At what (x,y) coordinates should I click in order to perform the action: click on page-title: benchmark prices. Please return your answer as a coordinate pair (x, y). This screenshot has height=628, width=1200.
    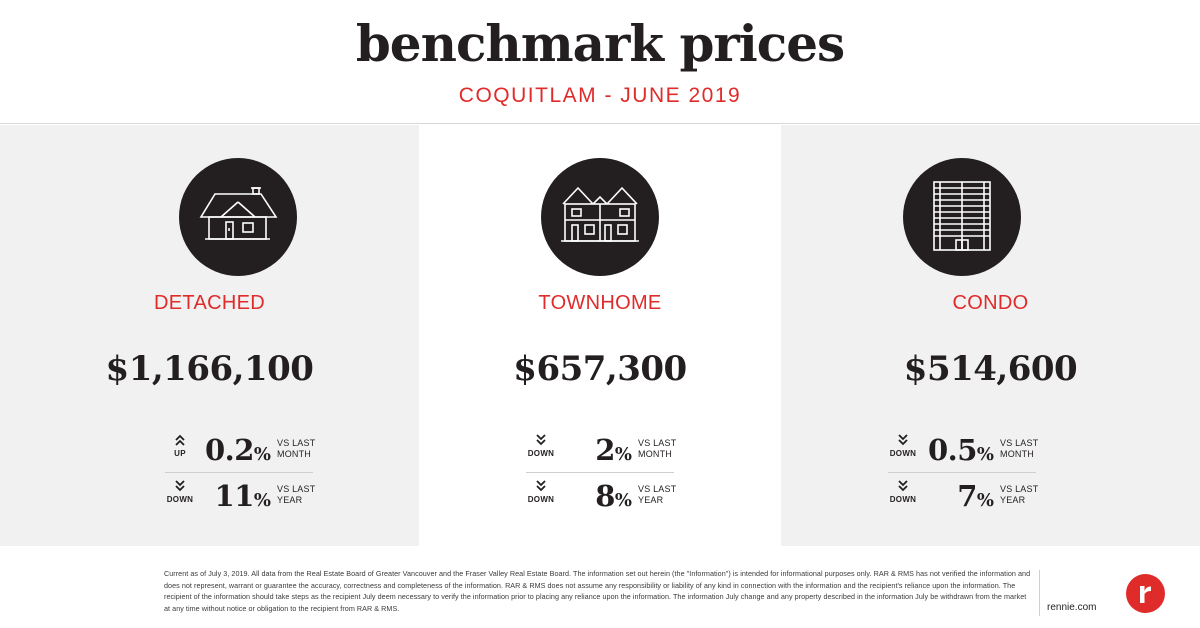
    Looking at the image, I should click on (600, 43).